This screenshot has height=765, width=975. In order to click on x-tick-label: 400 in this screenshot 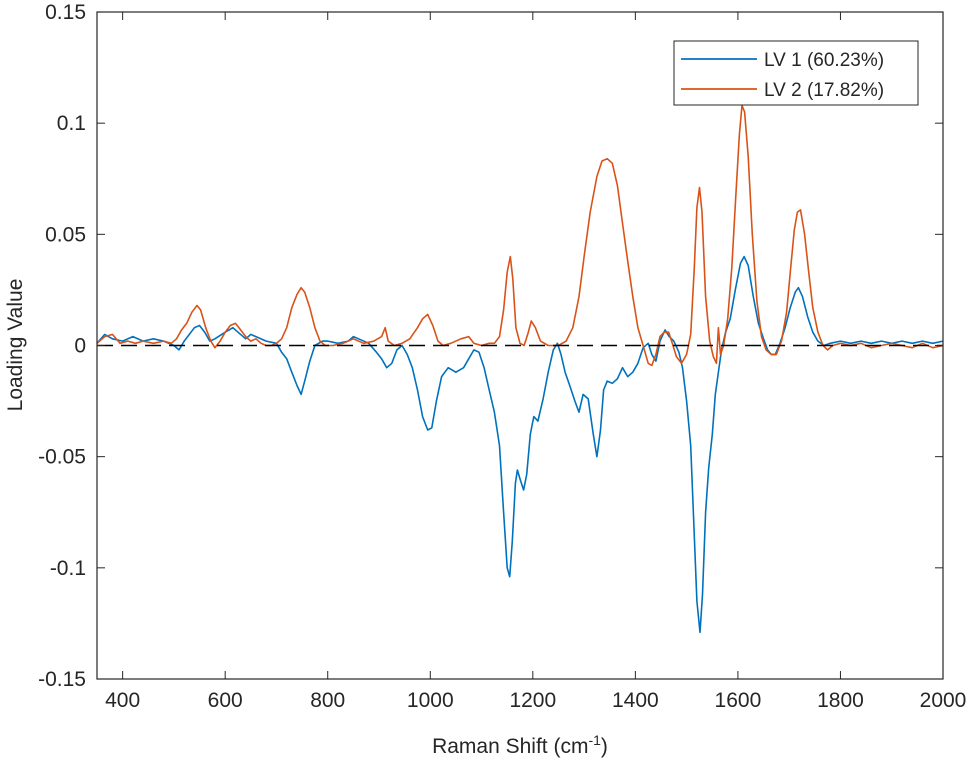, I will do `click(122, 700)`.